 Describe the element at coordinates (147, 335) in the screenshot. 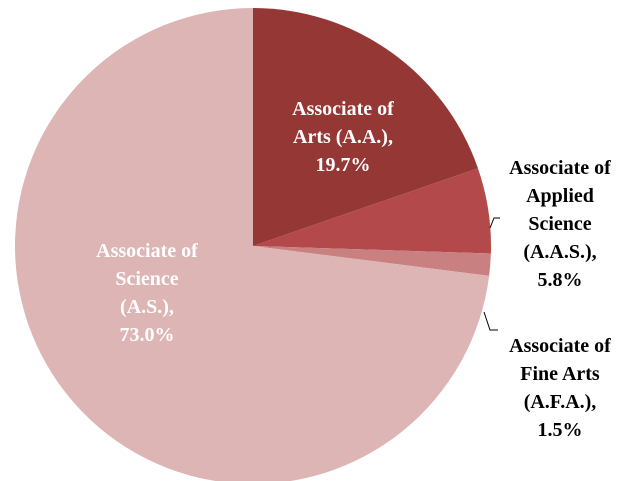

I see `value-label: 73.0%` at that location.